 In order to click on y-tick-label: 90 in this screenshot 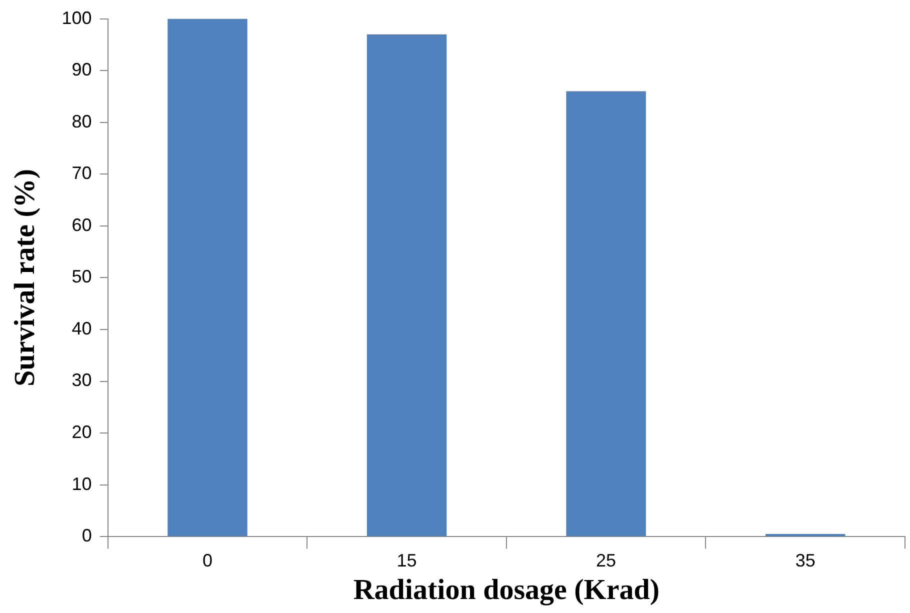, I will do `click(82, 70)`.